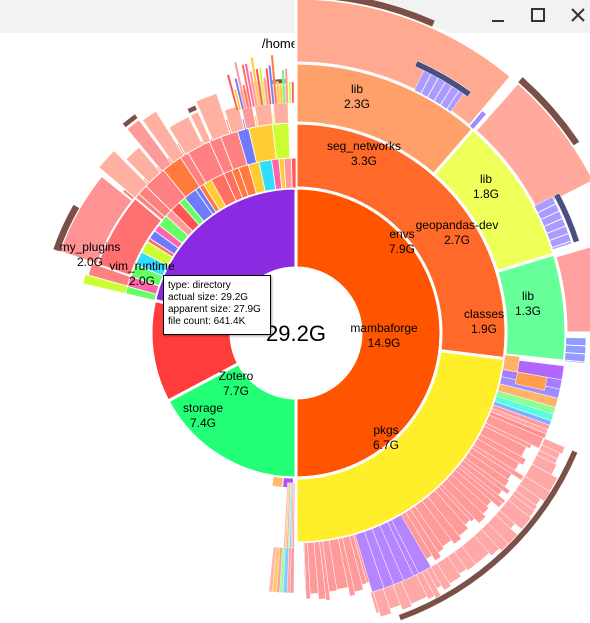 The image size is (590, 623). I want to click on label-lib-3-size: 1.3G, so click(528, 311).